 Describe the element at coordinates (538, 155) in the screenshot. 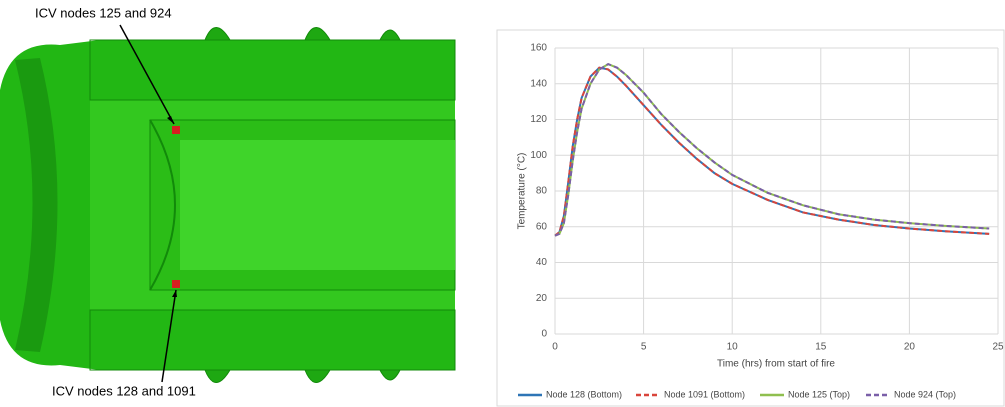

I see `y-tick-label: 100` at that location.